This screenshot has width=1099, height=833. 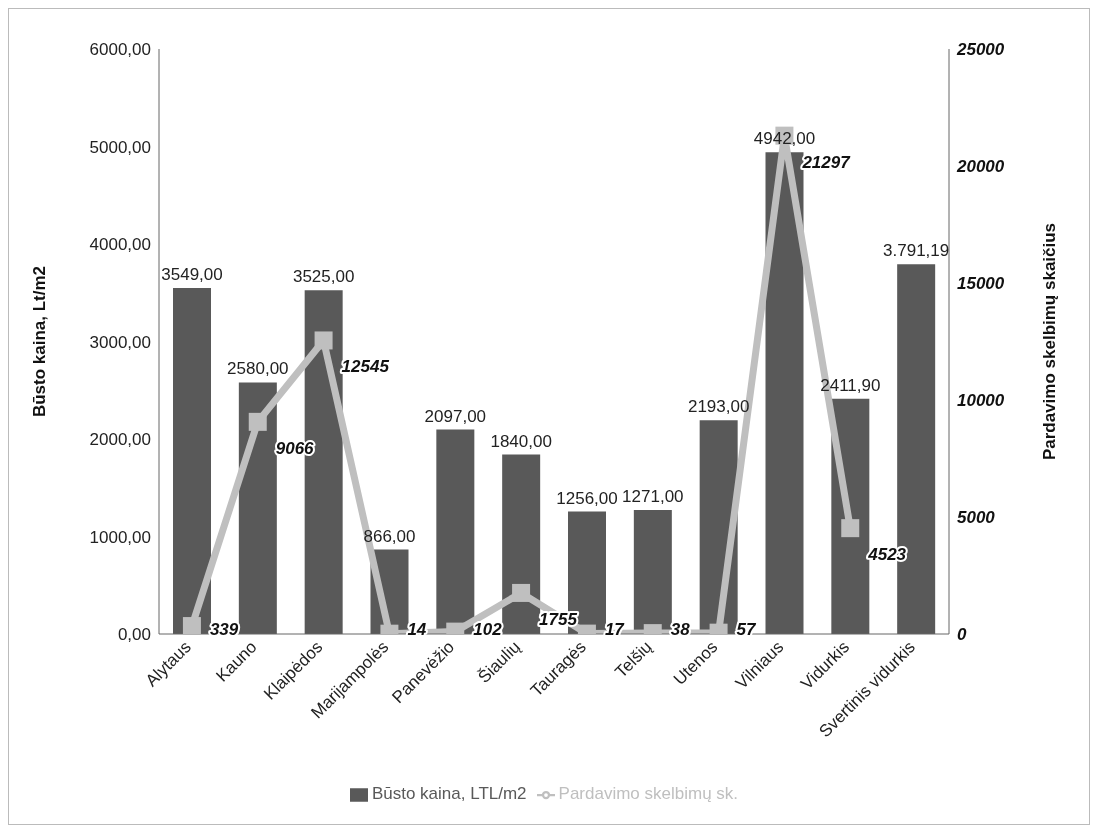 What do you see at coordinates (323, 277) in the screenshot?
I see `data-label: 3525,00` at bounding box center [323, 277].